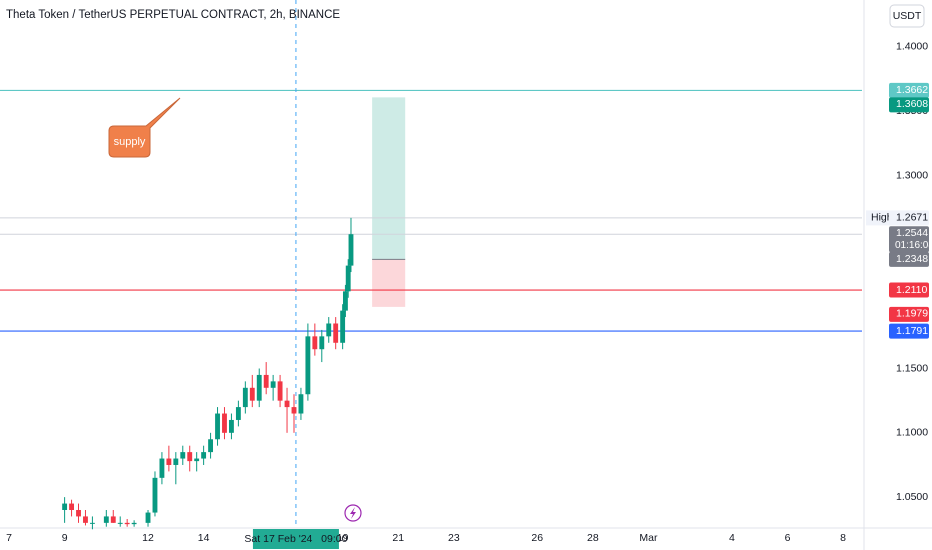 This screenshot has height=550, width=932. What do you see at coordinates (130, 142) in the screenshot?
I see `annotation-text: supply` at bounding box center [130, 142].